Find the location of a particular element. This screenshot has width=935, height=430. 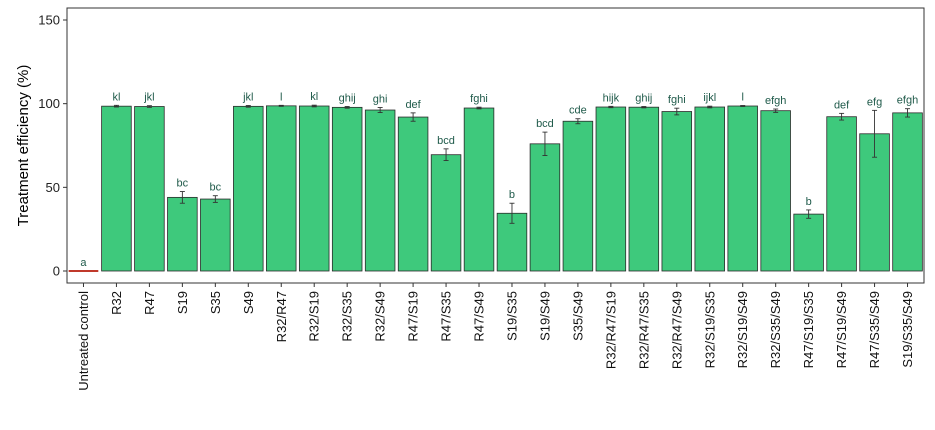

significance-letter: efg is located at coordinates (874, 102).